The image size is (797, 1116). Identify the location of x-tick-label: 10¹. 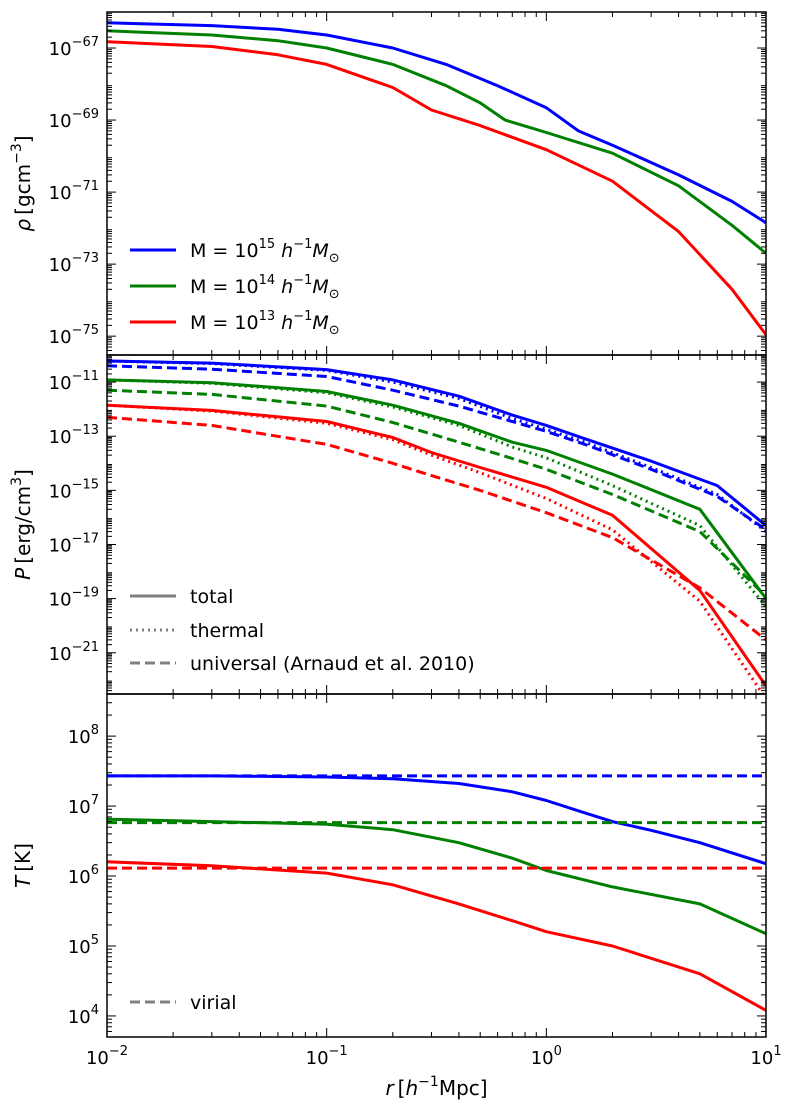
(765, 1056).